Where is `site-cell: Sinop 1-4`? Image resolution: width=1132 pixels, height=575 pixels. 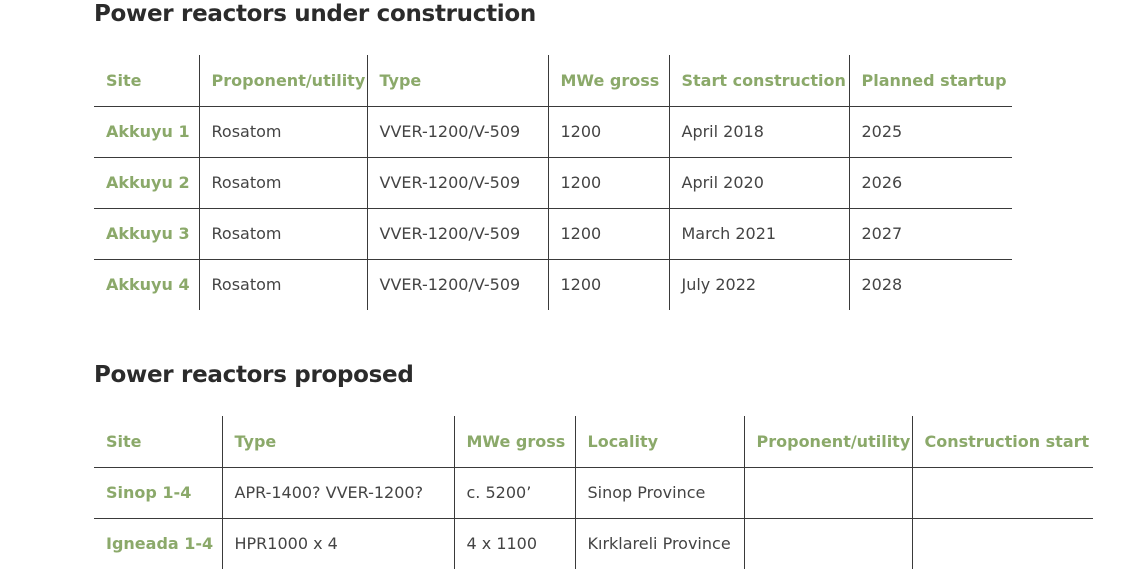 site-cell: Sinop 1-4 is located at coordinates (158, 493).